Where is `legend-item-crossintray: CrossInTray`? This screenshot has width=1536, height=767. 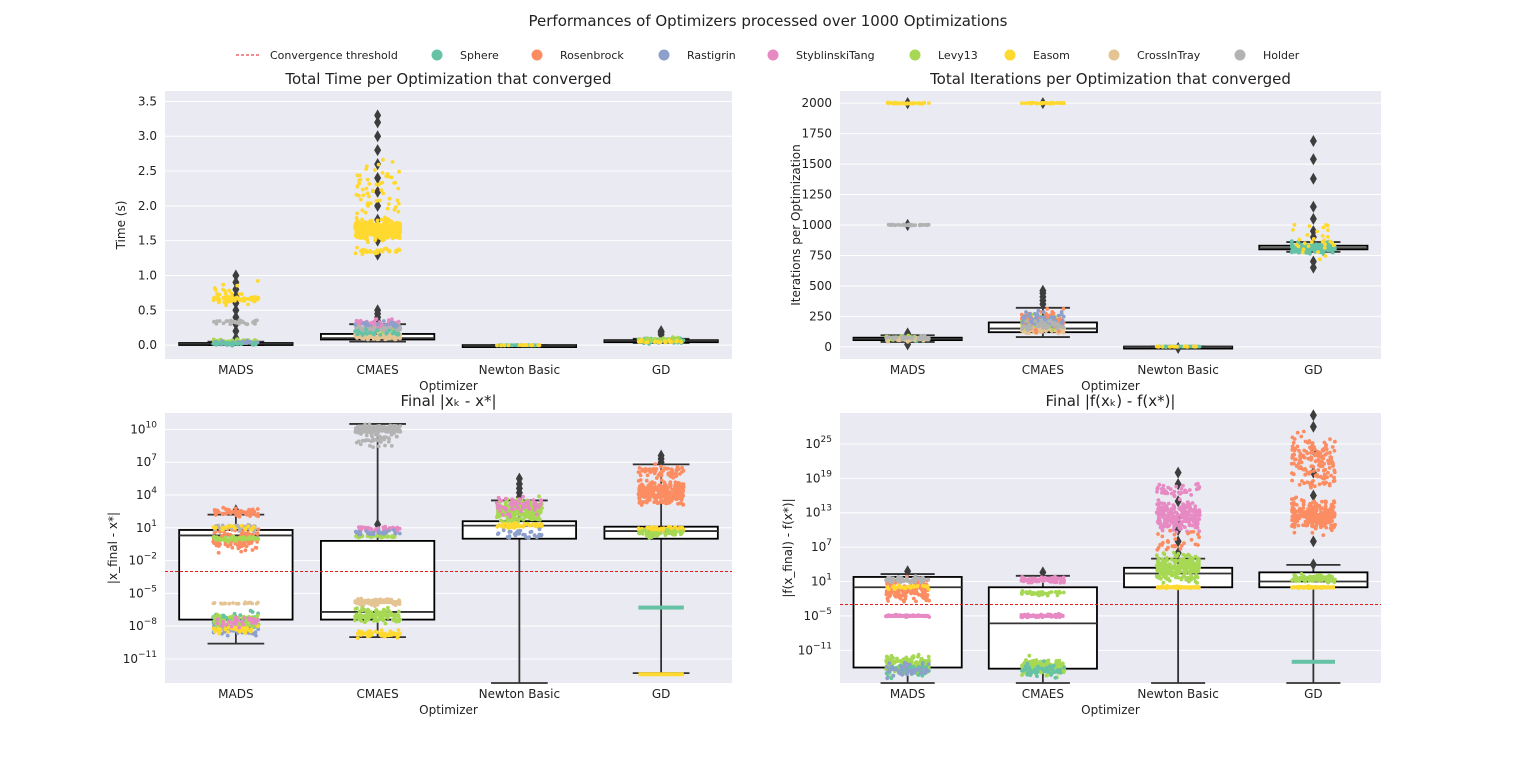
legend-item-crossintray: CrossInTray is located at coordinates (1154, 55).